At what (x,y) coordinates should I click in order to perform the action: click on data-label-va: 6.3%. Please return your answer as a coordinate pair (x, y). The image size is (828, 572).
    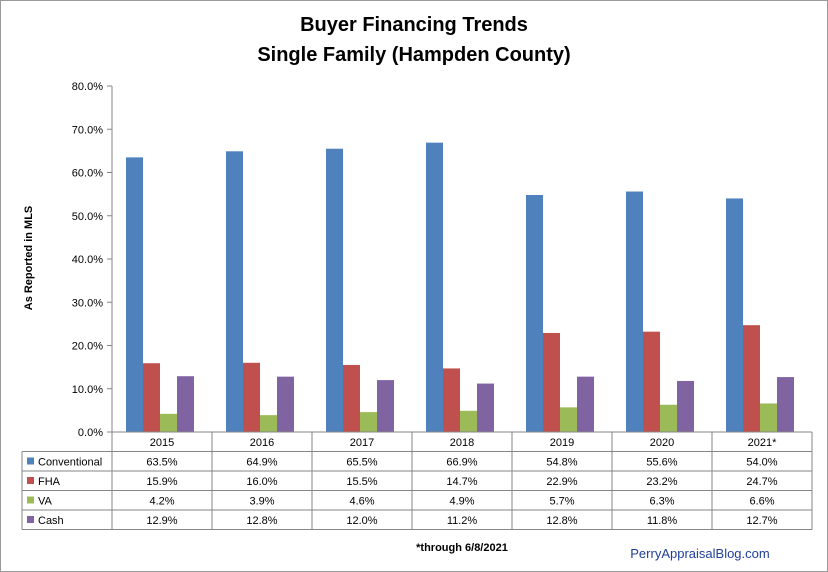
    Looking at the image, I should click on (661, 502).